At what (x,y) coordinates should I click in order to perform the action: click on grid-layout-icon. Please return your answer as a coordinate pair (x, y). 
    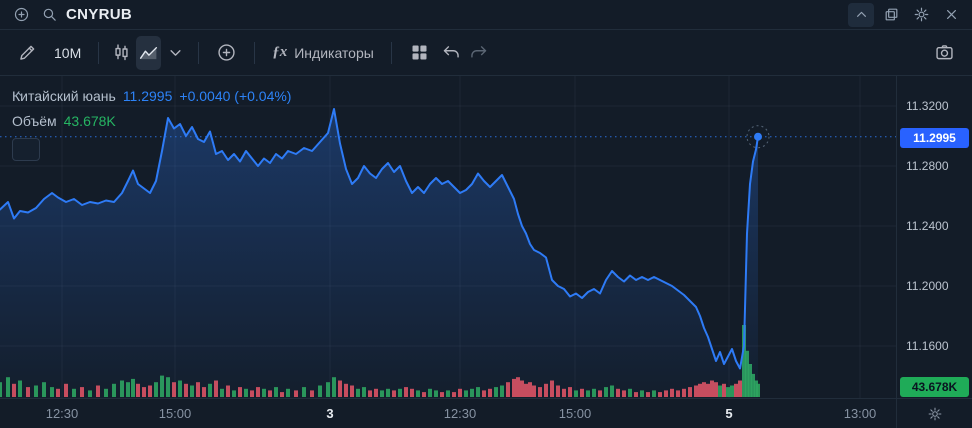
    Looking at the image, I should click on (419, 52).